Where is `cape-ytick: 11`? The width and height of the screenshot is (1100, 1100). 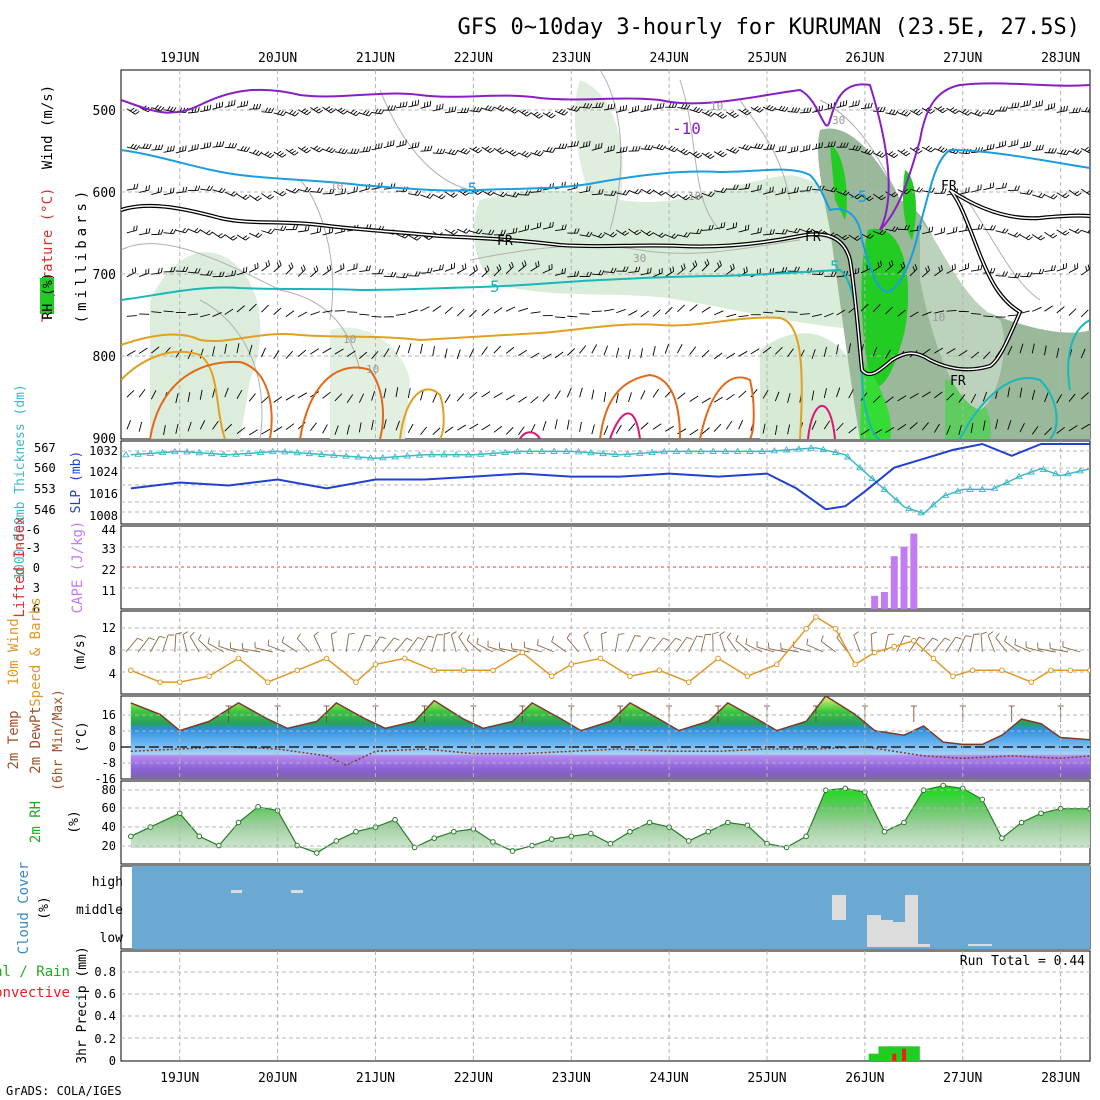
cape-ytick: 11 is located at coordinates (109, 591).